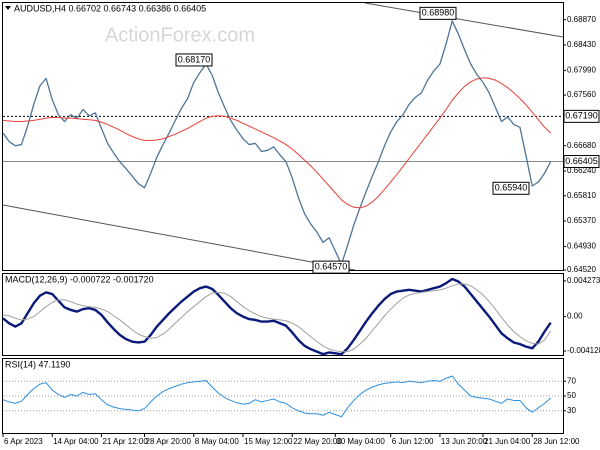 This screenshot has height=450, width=600. I want to click on level-label: 0.67190, so click(581, 116).